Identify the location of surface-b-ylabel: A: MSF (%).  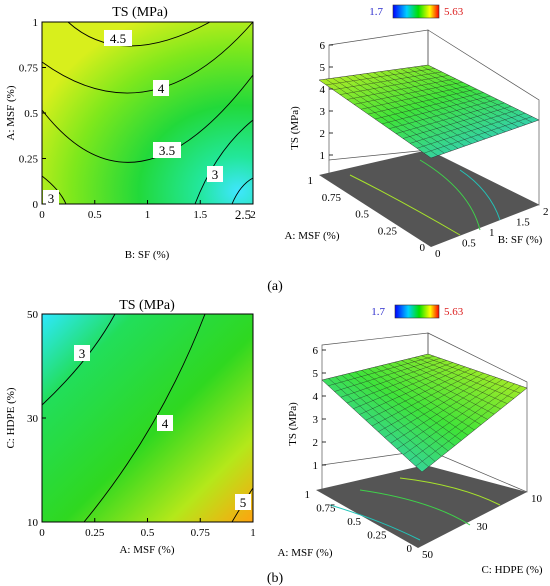
(304, 553).